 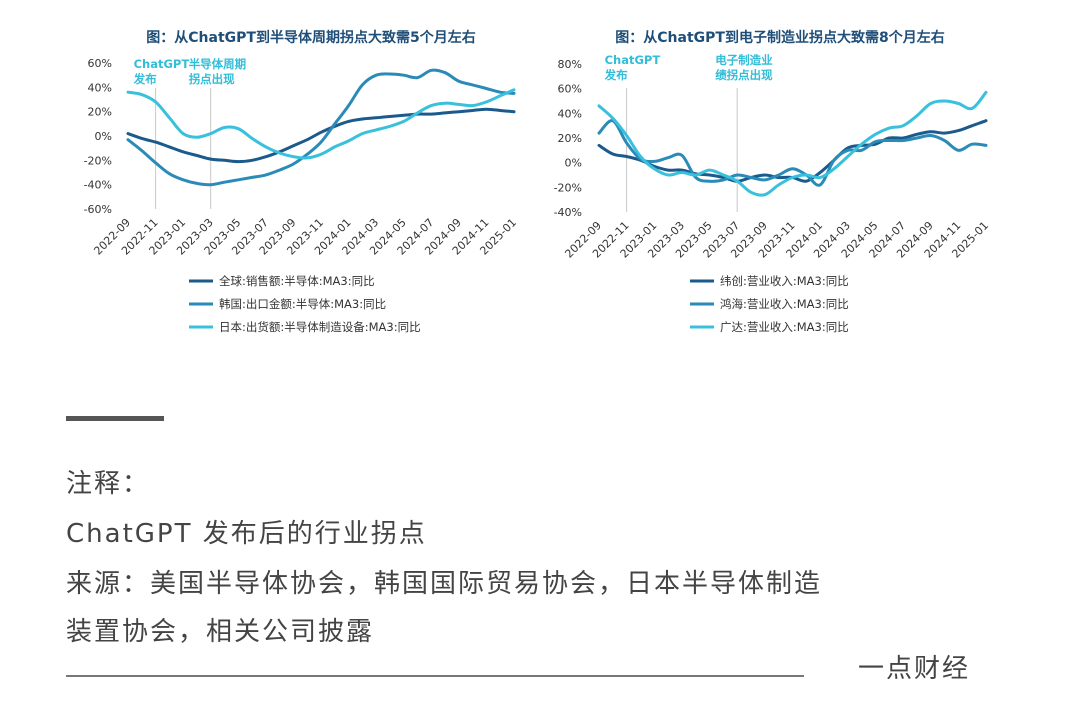 What do you see at coordinates (310, 37) in the screenshot?
I see `chart-title: 图：从ChatGPT到半导体周期拐点大致需5个月左右` at bounding box center [310, 37].